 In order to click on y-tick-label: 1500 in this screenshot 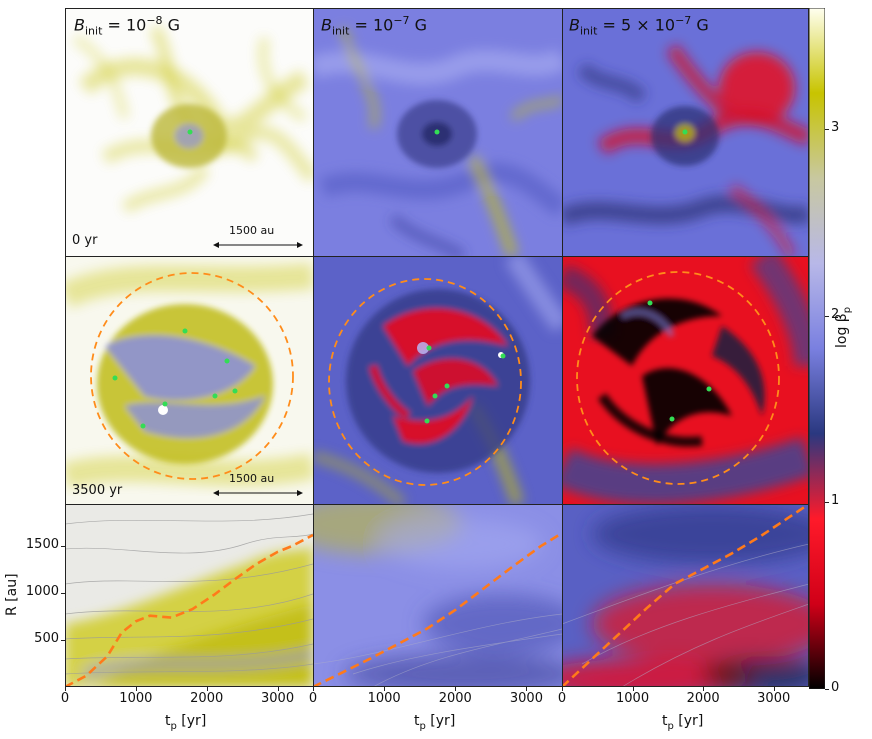, I will do `click(42, 545)`.